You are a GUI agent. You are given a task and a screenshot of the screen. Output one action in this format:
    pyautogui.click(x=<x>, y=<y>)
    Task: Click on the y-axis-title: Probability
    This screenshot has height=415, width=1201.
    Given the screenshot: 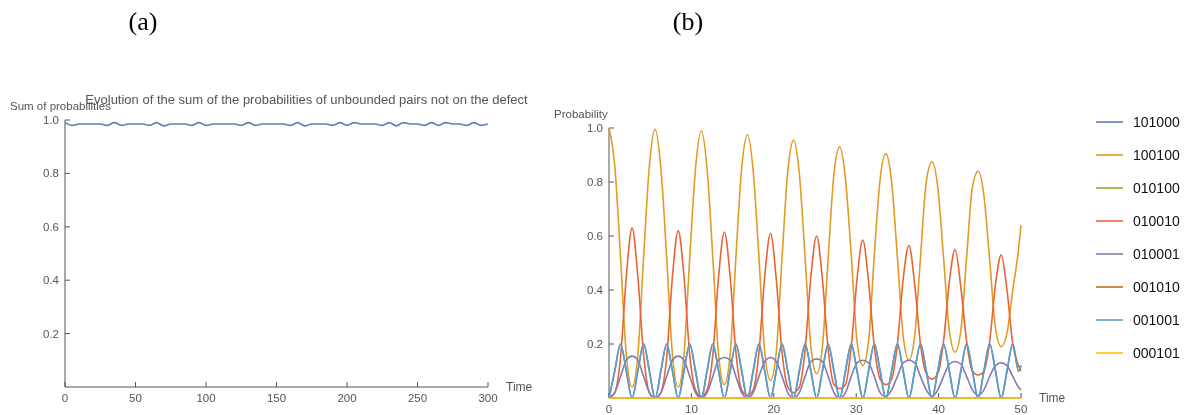 What is the action you would take?
    pyautogui.click(x=581, y=114)
    